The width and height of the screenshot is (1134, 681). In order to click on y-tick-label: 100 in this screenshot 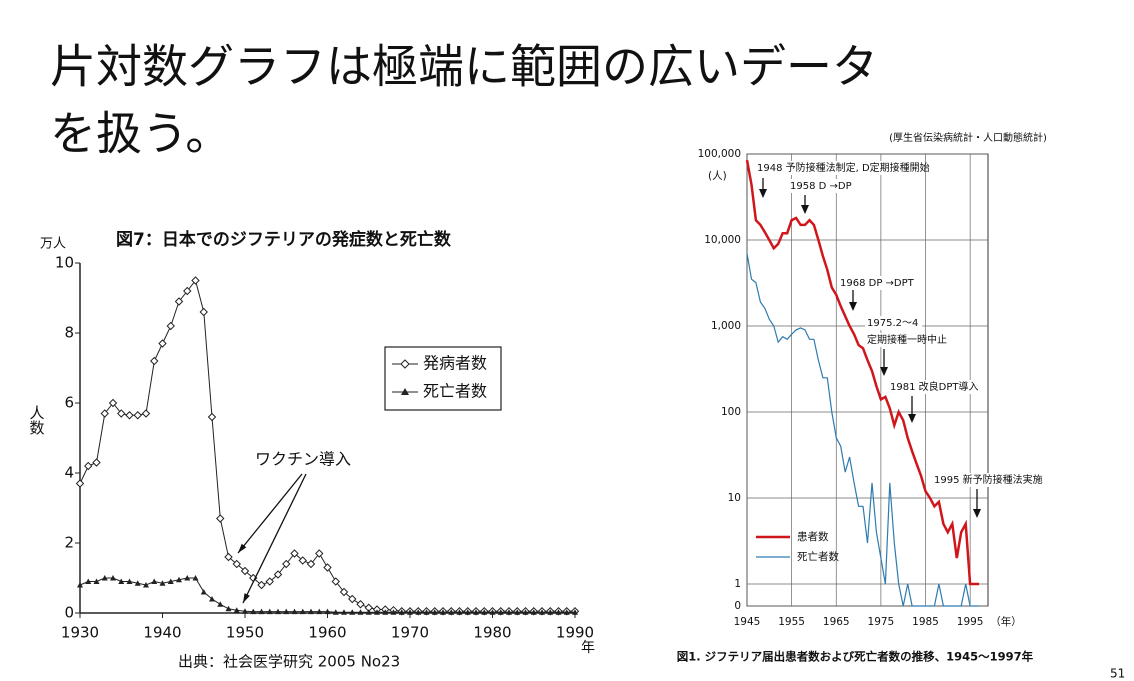, I will do `click(731, 412)`.